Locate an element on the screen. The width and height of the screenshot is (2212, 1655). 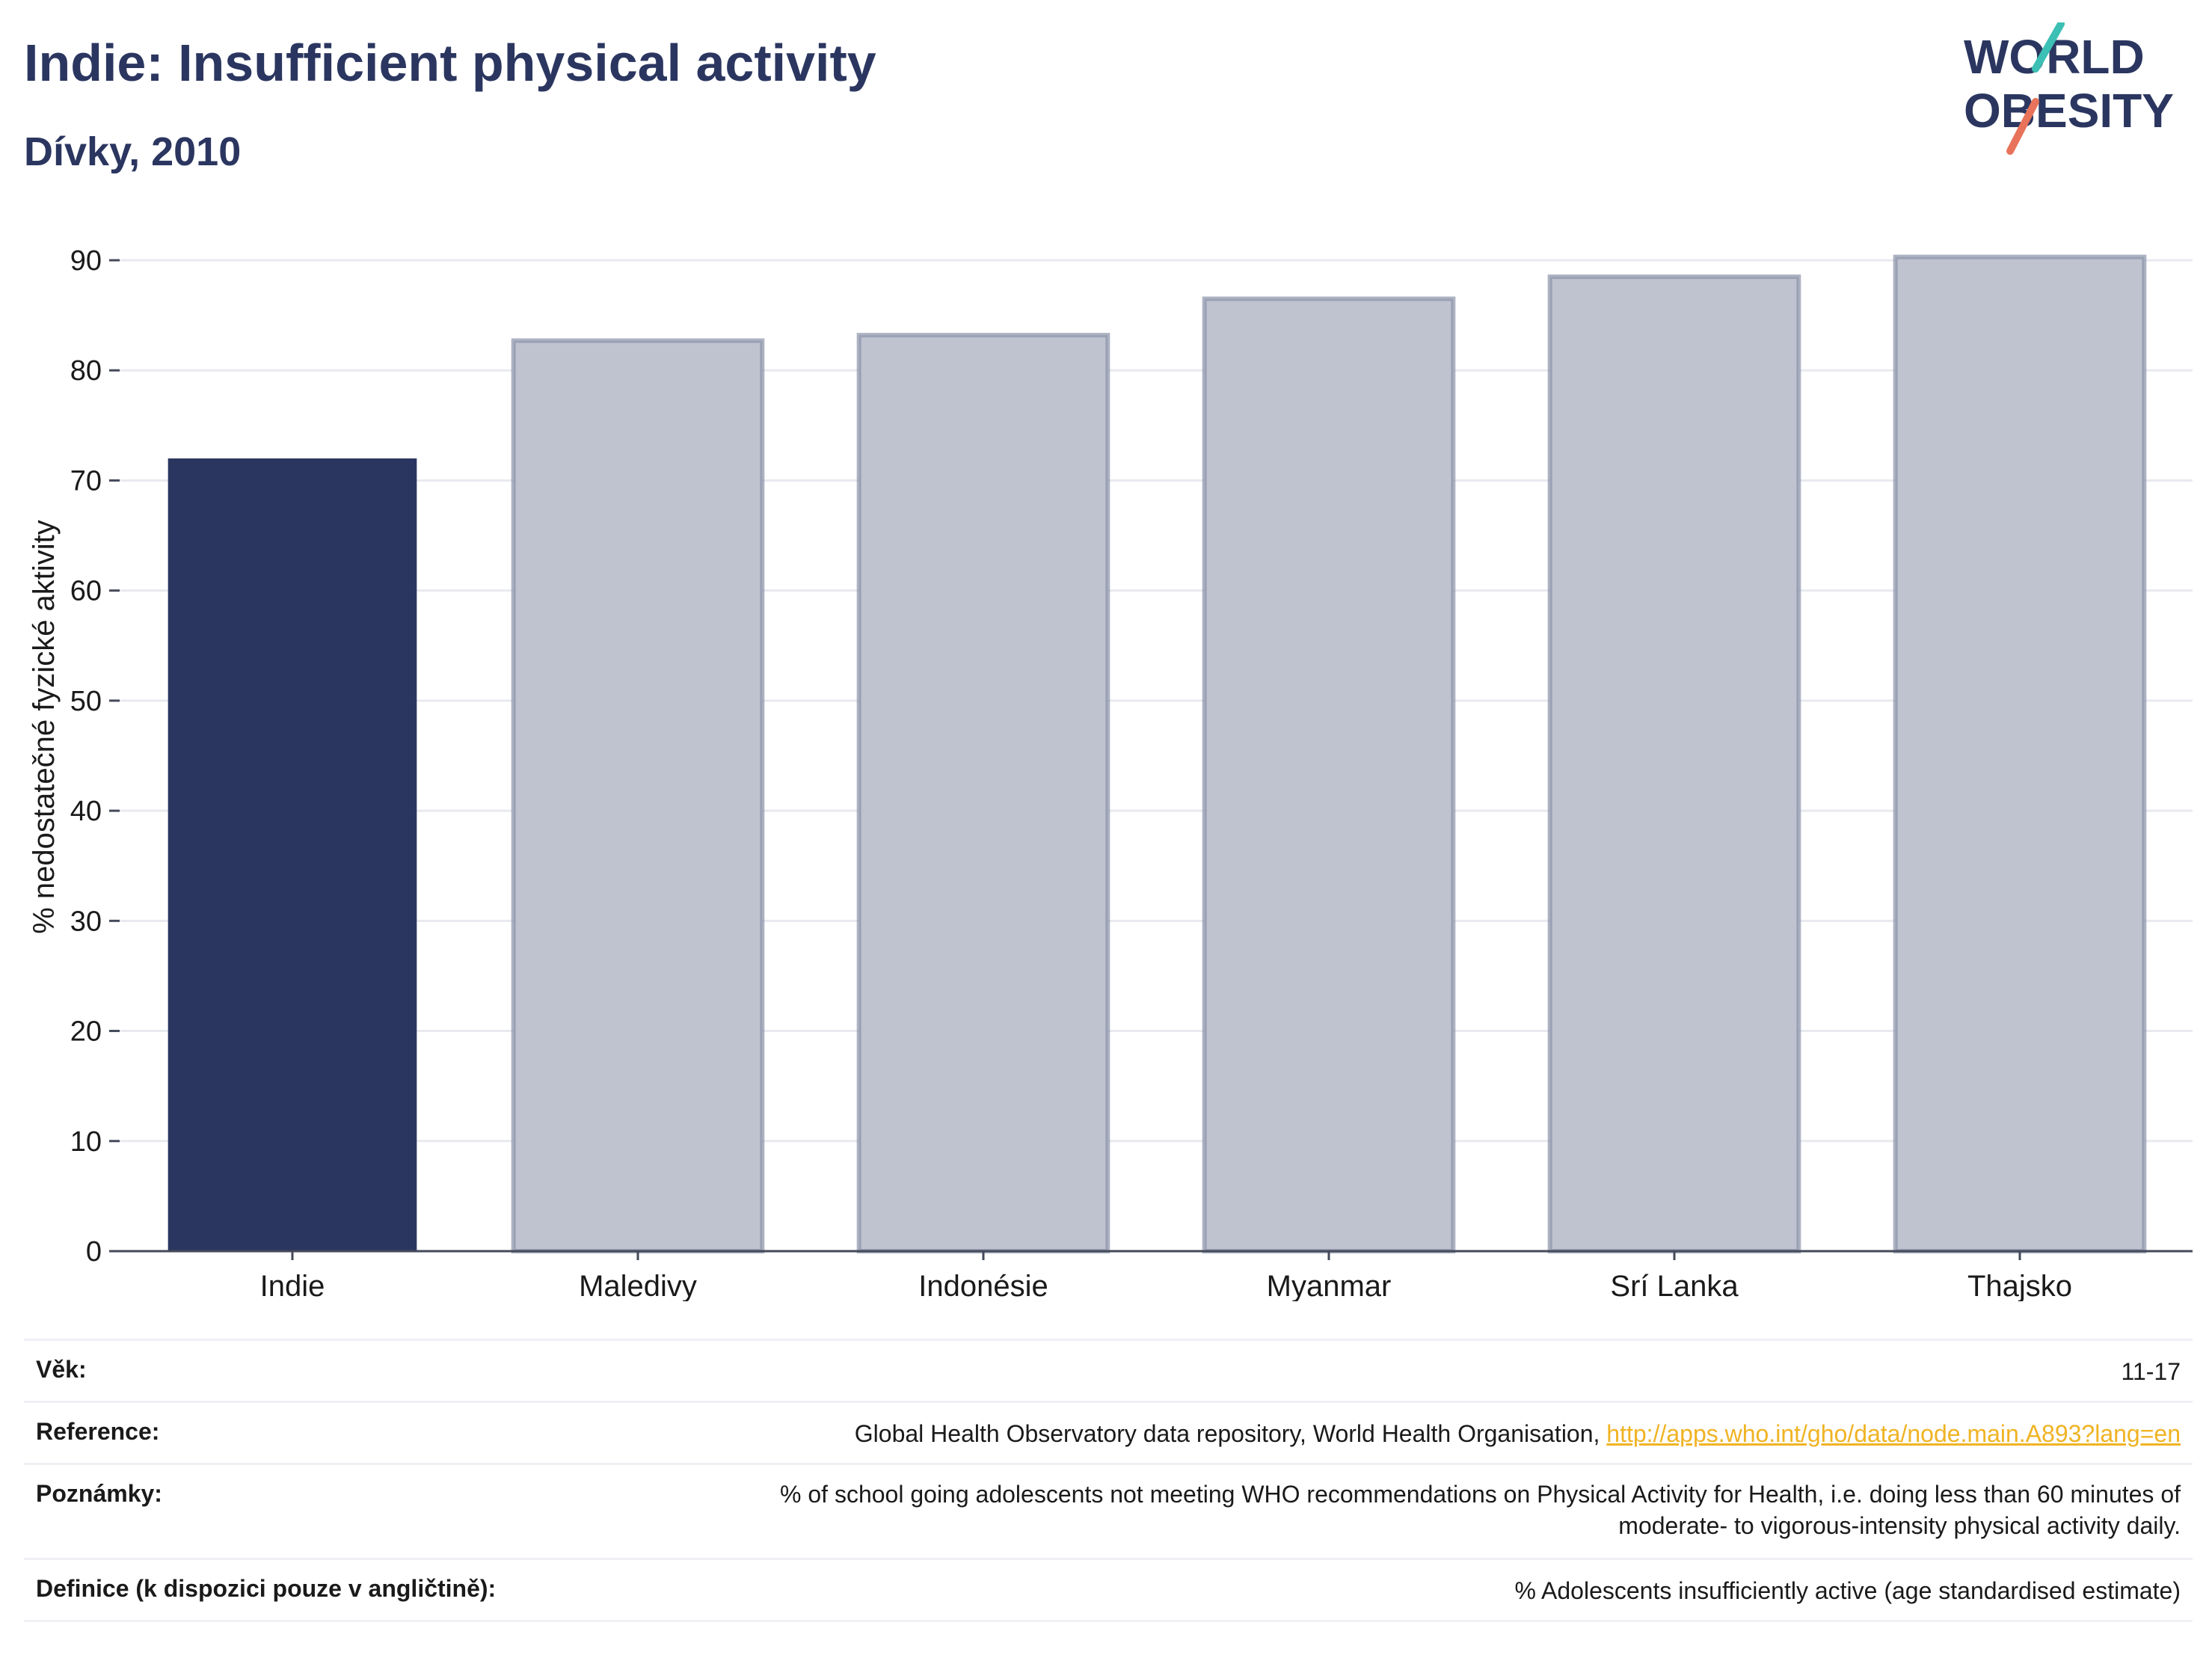
bar-myanmar is located at coordinates (1329, 774).